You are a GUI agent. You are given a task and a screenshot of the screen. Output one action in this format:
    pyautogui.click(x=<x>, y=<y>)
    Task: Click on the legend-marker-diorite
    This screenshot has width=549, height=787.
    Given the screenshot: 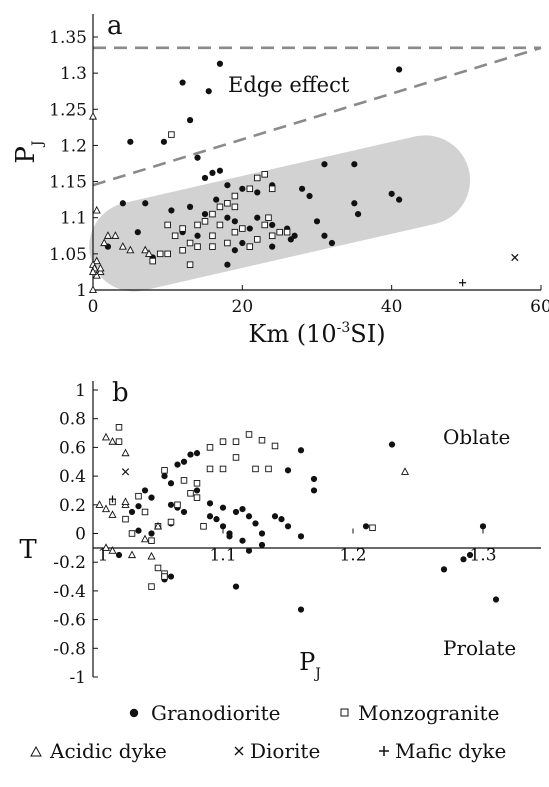 What is the action you would take?
    pyautogui.click(x=239, y=751)
    